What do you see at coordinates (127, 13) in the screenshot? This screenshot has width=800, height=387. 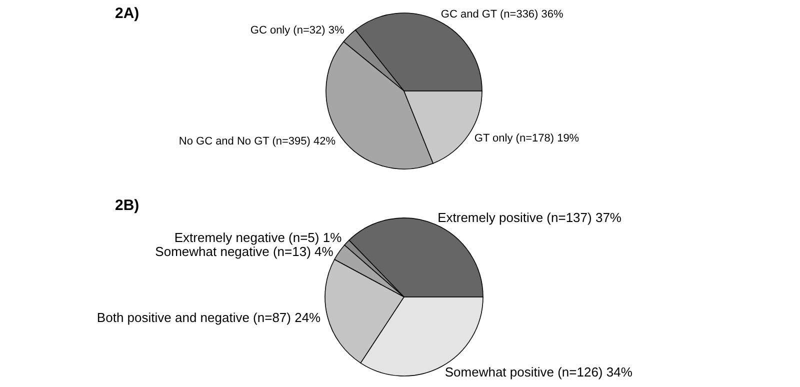 I see `chart-title: 2A)` at bounding box center [127, 13].